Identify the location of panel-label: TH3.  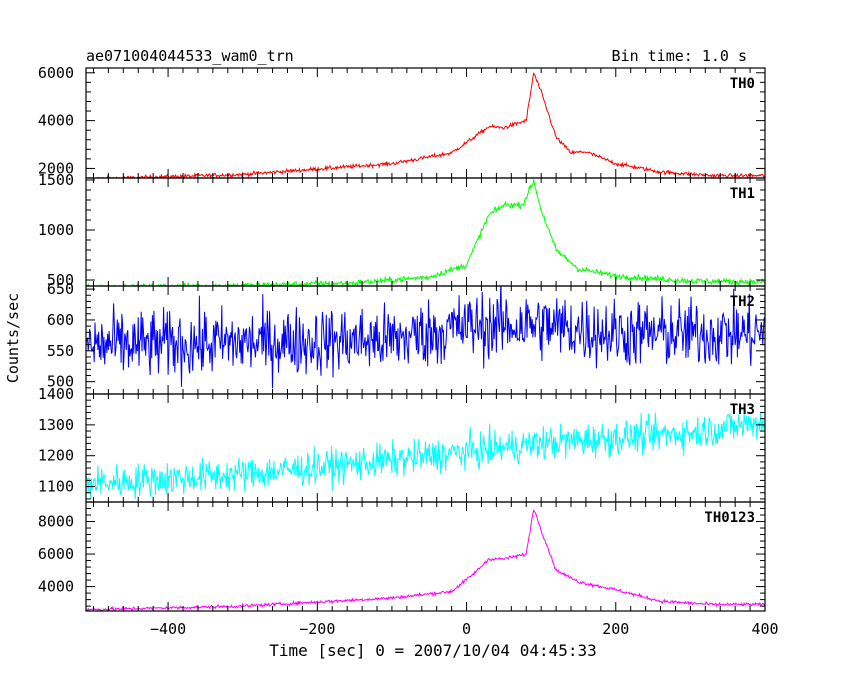
(742, 410).